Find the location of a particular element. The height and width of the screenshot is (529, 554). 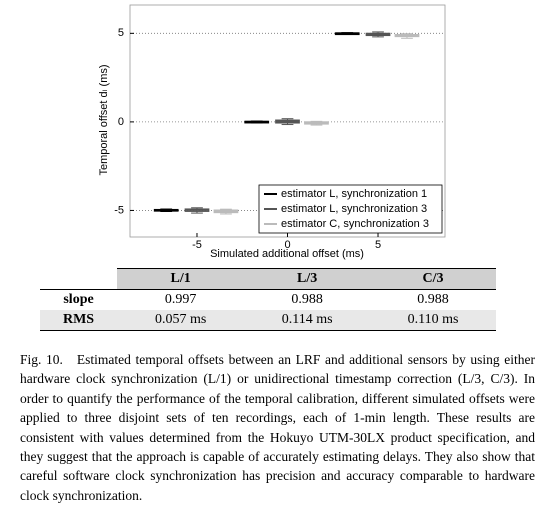

table-row: RMS 0.057 ms 0.114 ms 0.110 ms is located at coordinates (268, 320).